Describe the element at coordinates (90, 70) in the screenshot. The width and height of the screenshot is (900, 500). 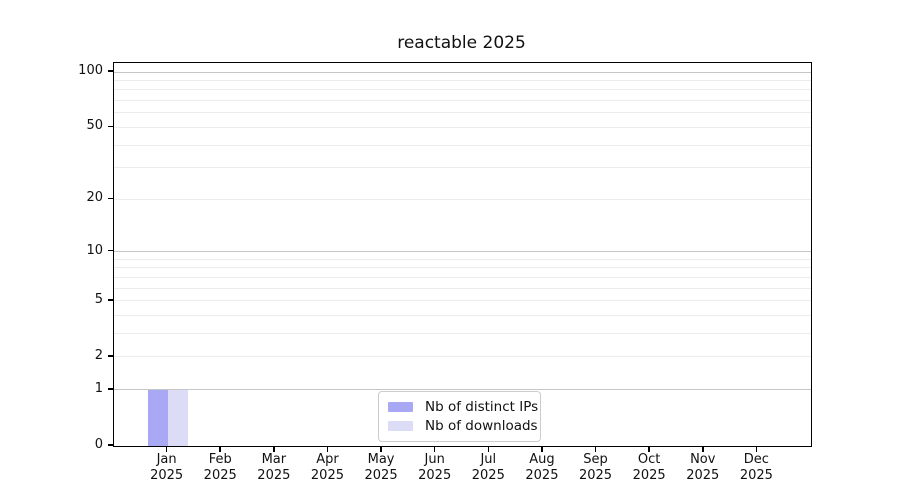
I see `y-tick-label: 100` at that location.